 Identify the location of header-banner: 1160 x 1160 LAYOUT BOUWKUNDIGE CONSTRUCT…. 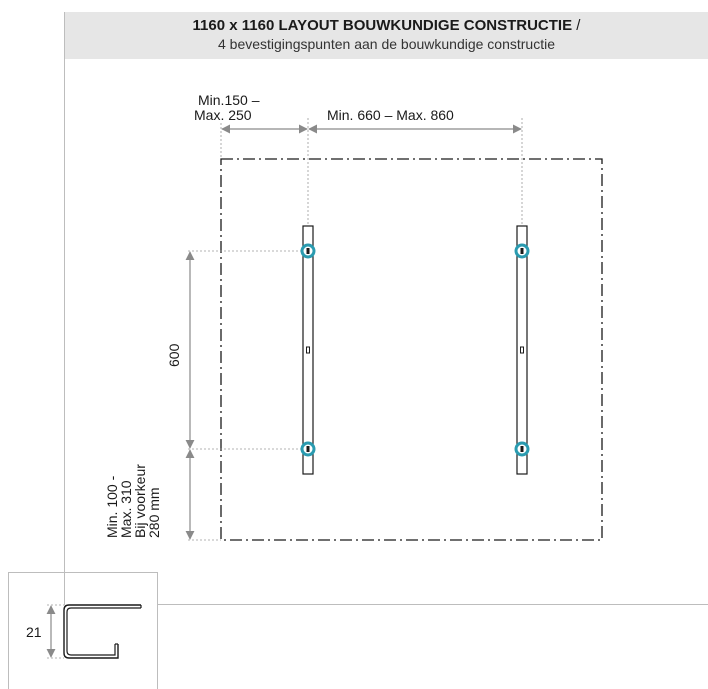
(386, 35).